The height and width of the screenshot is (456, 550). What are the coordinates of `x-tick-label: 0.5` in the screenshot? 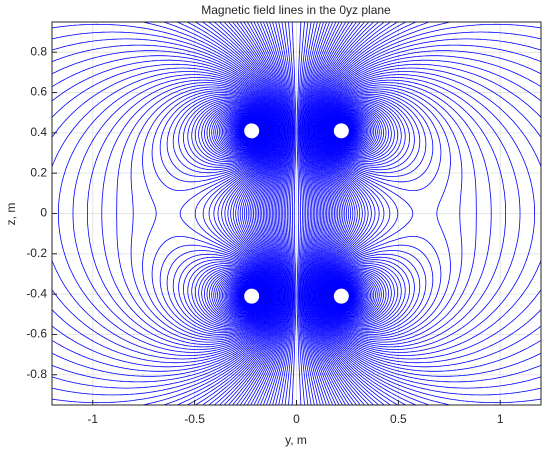 It's located at (398, 419).